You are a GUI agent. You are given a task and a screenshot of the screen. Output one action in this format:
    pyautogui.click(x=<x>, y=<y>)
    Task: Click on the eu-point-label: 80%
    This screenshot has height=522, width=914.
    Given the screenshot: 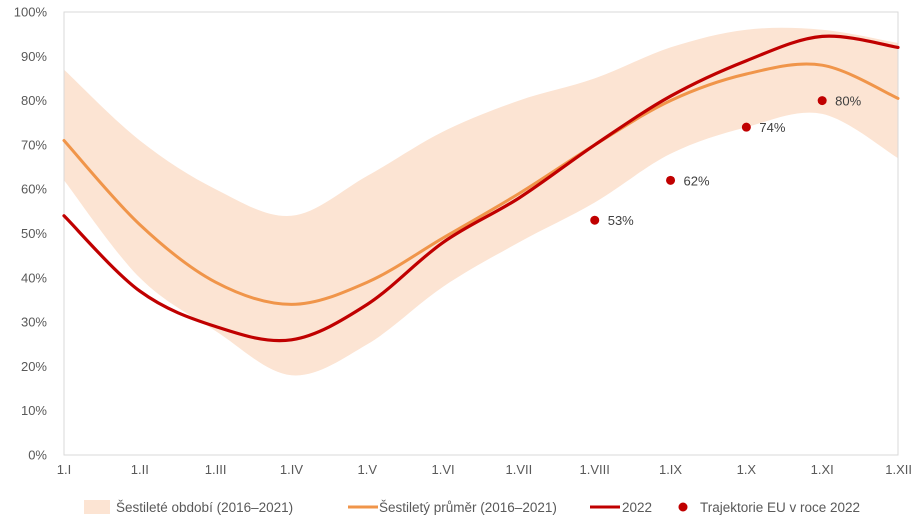 What is the action you would take?
    pyautogui.click(x=848, y=101)
    